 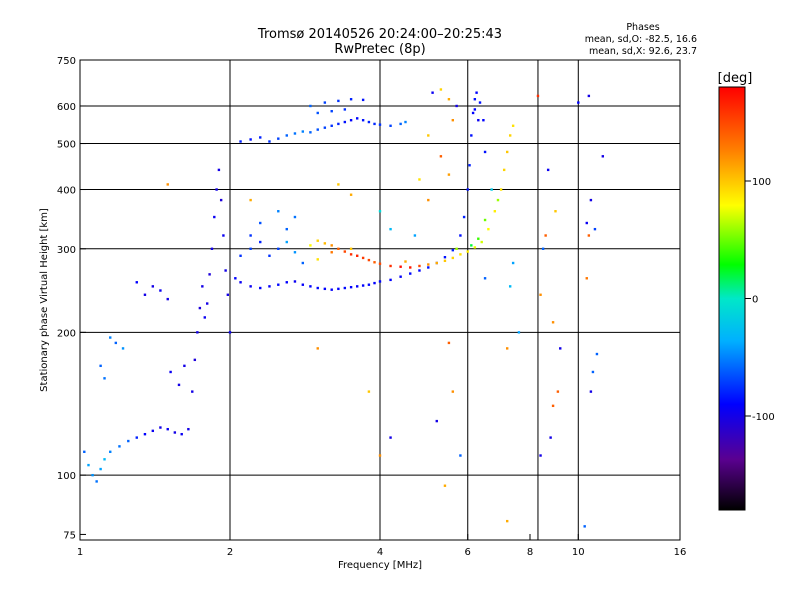 What do you see at coordinates (680, 552) in the screenshot?
I see `x-tick-label: 16` at bounding box center [680, 552].